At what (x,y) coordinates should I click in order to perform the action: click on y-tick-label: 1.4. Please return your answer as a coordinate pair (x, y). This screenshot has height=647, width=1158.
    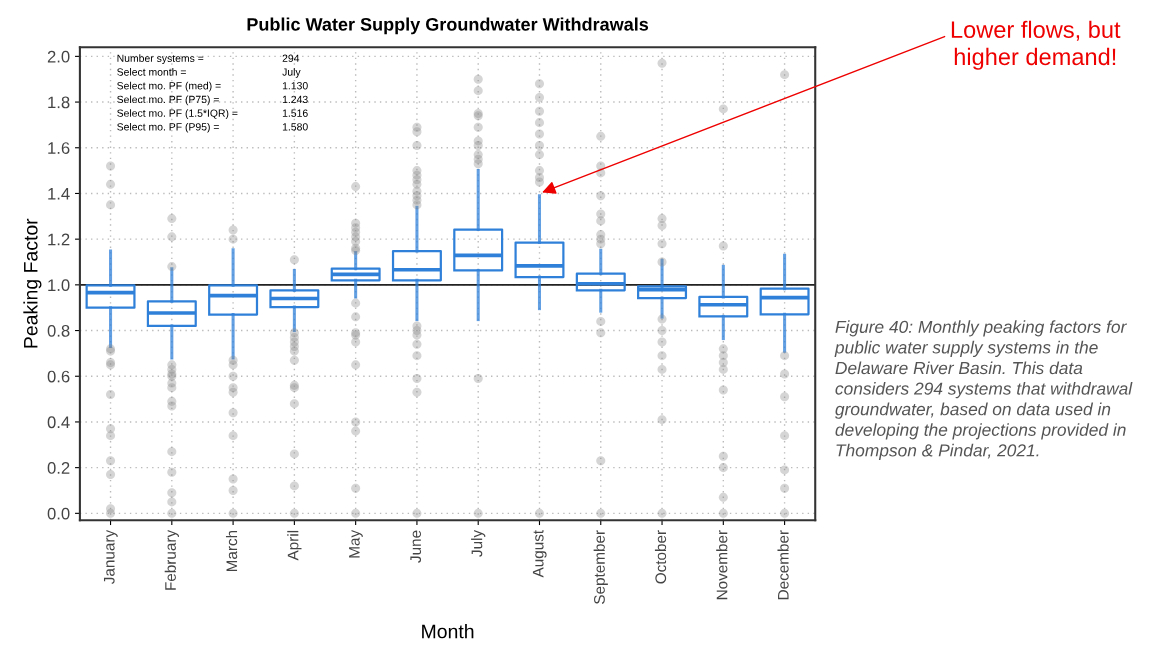
    Looking at the image, I should click on (59, 194).